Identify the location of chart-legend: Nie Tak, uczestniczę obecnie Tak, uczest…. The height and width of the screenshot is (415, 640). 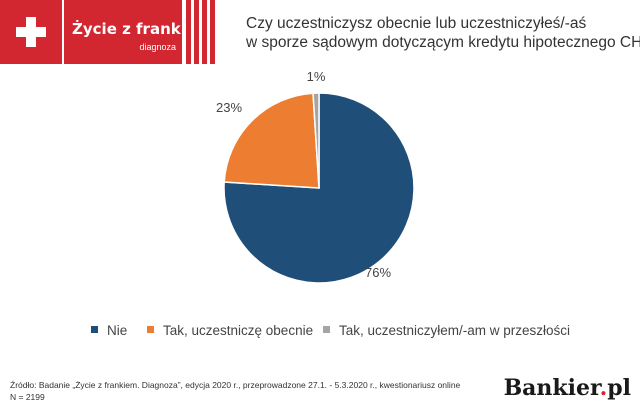
(320, 332).